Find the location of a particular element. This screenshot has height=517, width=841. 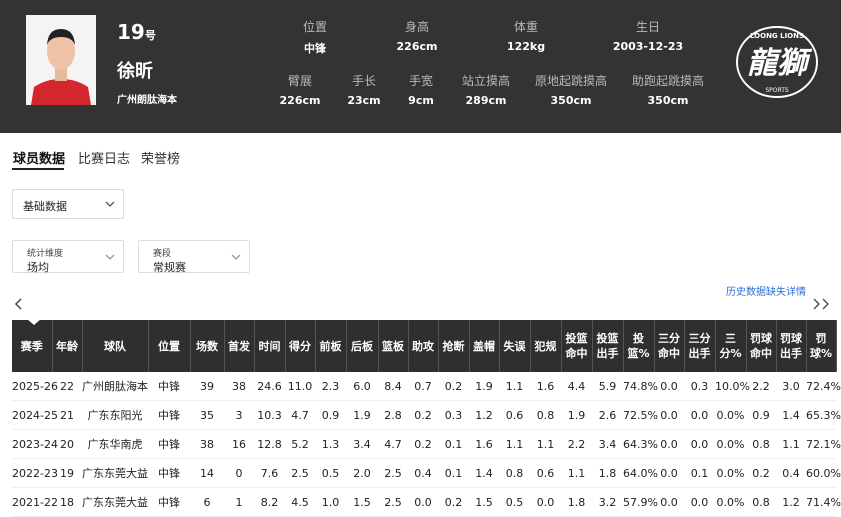

logo-bottom: SPORTS is located at coordinates (777, 90).